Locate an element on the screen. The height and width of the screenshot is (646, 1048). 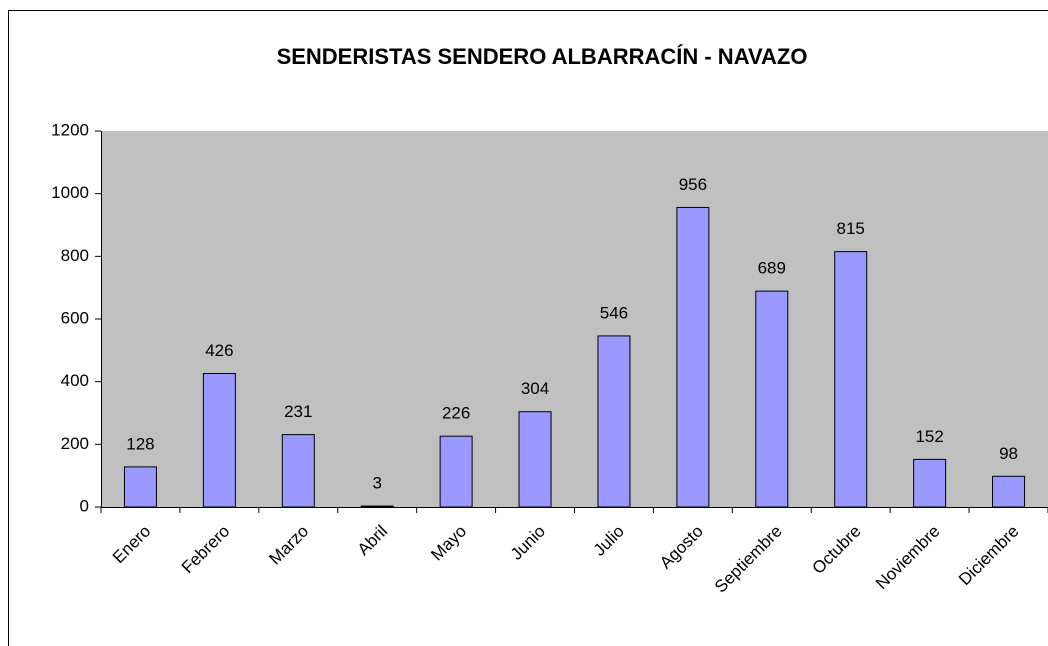
y-tick-label: 1200 is located at coordinates (70, 129).